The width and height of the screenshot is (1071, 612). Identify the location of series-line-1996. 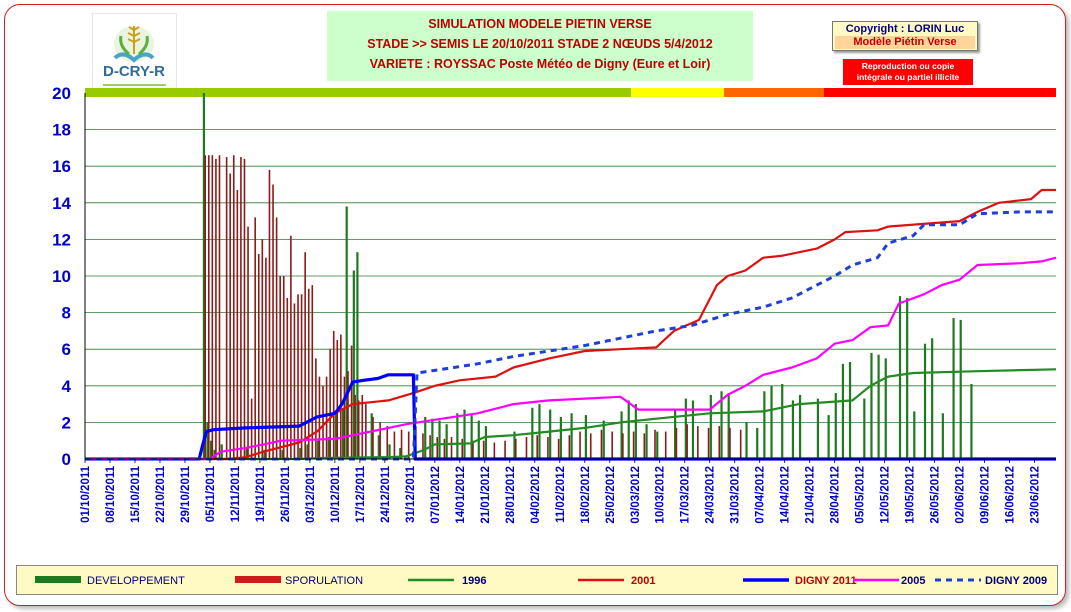
(571, 414).